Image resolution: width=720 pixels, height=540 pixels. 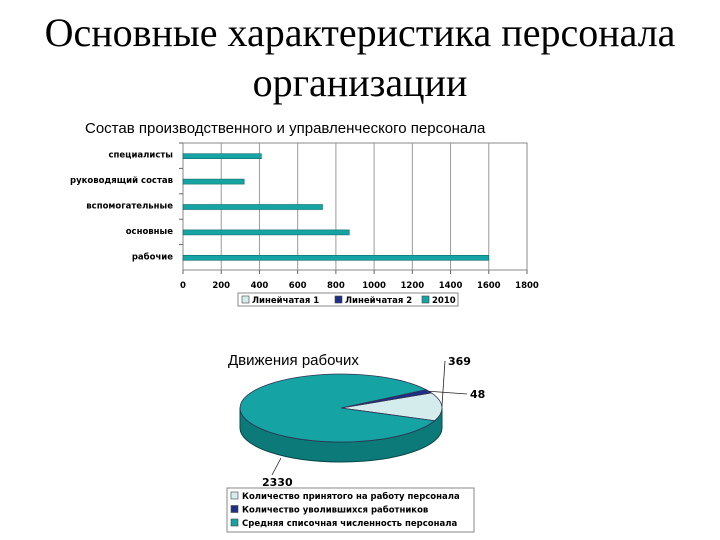 What do you see at coordinates (121, 181) in the screenshot?
I see `bar-category-label: руководящий состав` at bounding box center [121, 181].